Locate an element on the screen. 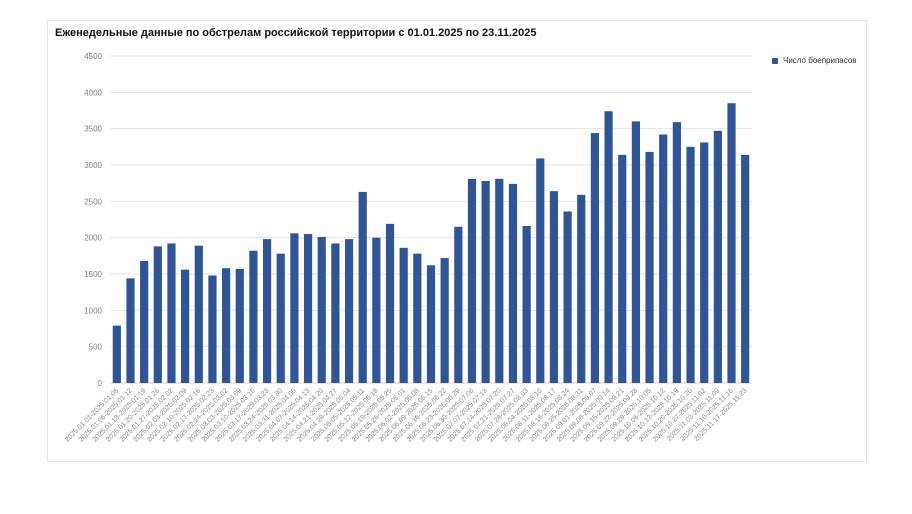 This screenshot has height=514, width=912. legend-label: Число боеприпасов is located at coordinates (820, 60).